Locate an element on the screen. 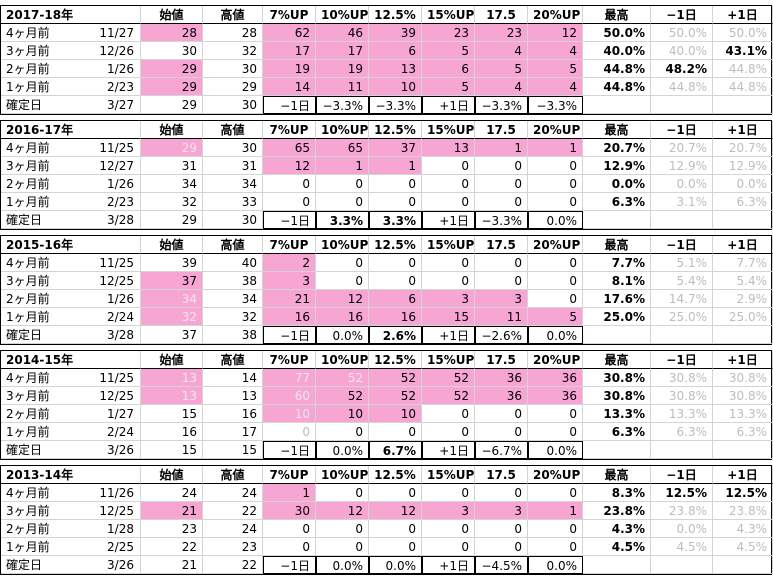 The image size is (773, 578). cell: 30.8% is located at coordinates (617, 396).